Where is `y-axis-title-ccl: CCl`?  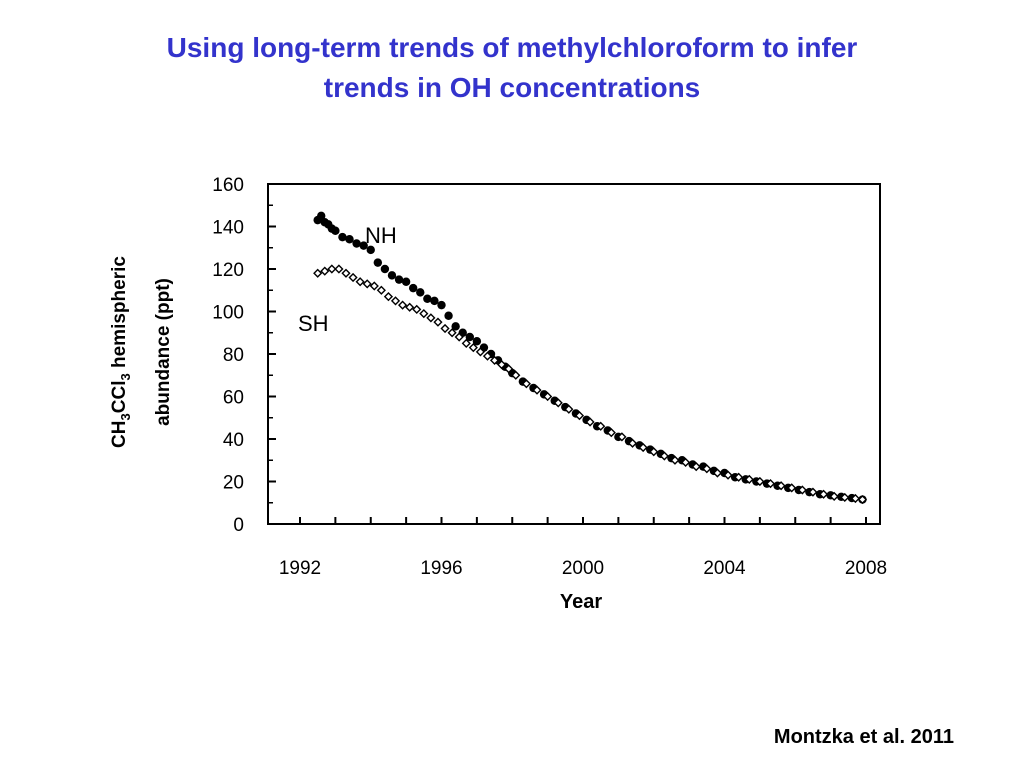
y-axis-title-ccl: CCl is located at coordinates (119, 397).